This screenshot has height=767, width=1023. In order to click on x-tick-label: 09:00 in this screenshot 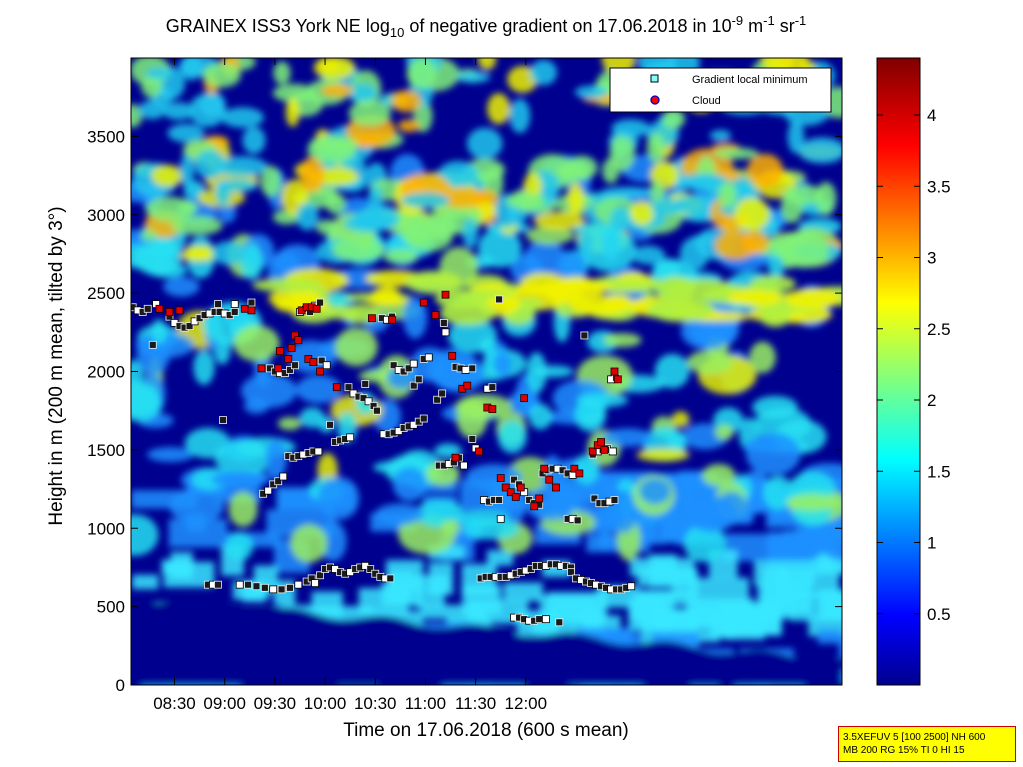, I will do `click(224, 703)`.